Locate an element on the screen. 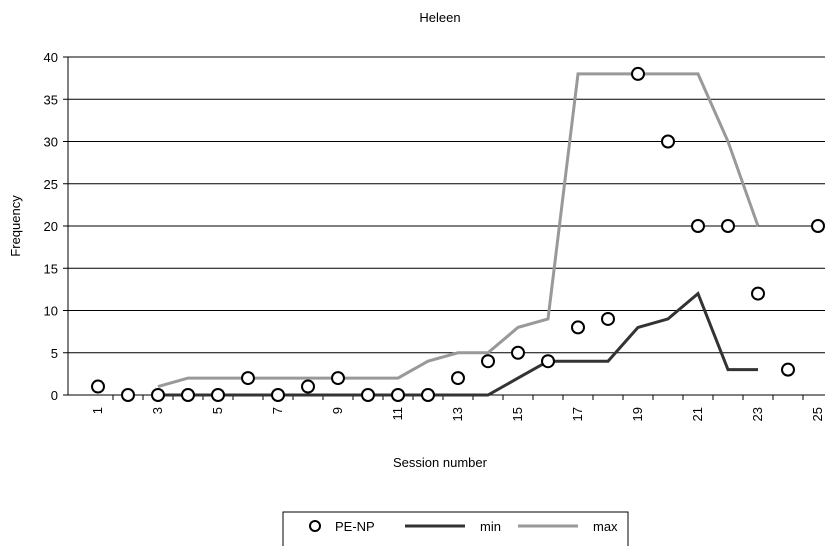 The width and height of the screenshot is (825, 546). x-axis-ticks: 1 3 5 7 9 11 13 15 17 19 21 23 25 is located at coordinates (457, 408).